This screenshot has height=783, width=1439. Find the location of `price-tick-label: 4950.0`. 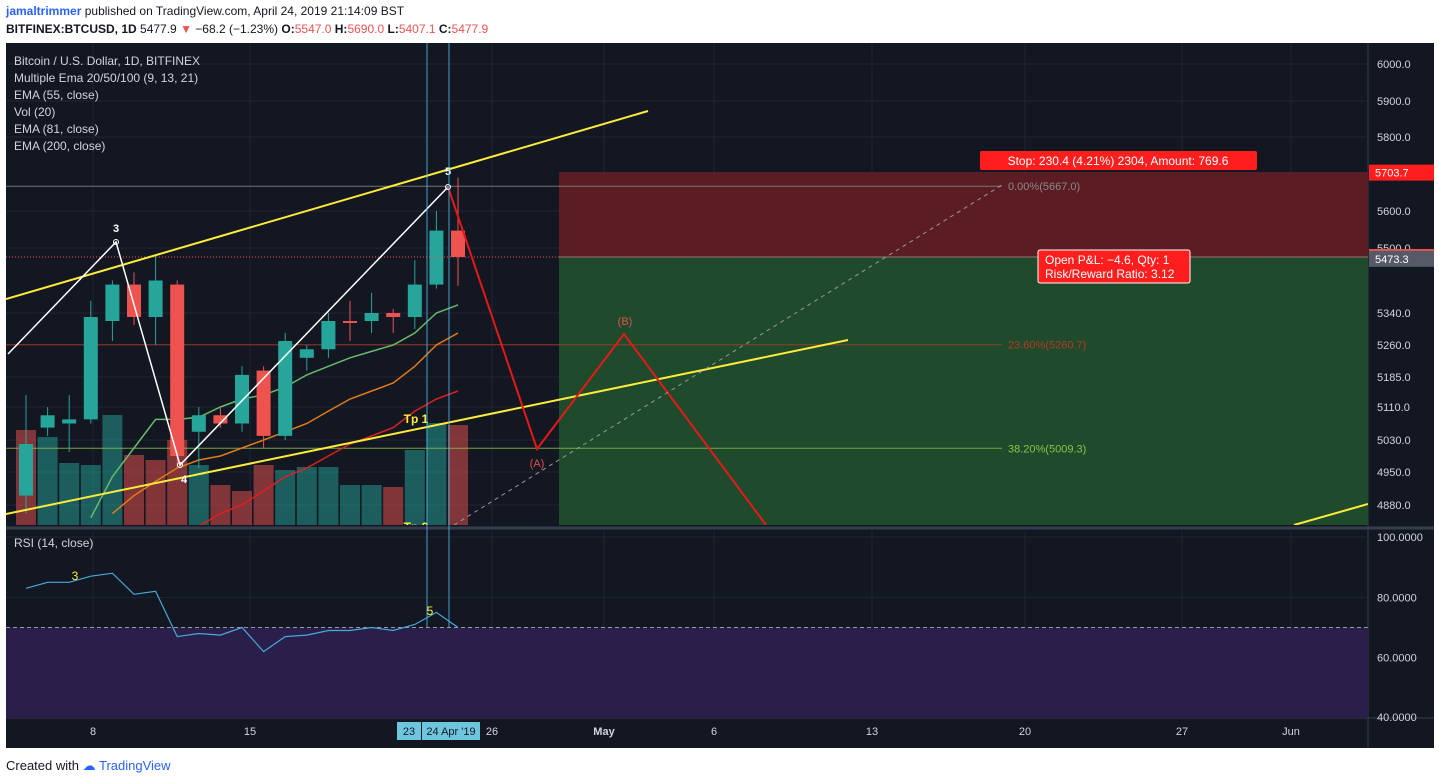

price-tick-label: 4950.0 is located at coordinates (1394, 473).